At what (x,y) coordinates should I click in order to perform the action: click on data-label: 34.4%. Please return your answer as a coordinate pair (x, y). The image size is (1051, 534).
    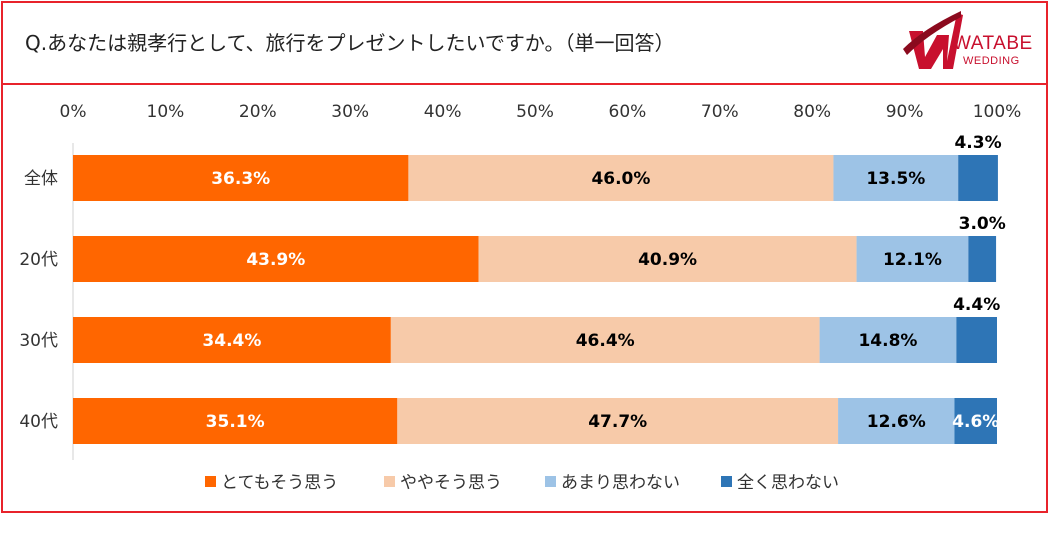
    Looking at the image, I should click on (231, 341).